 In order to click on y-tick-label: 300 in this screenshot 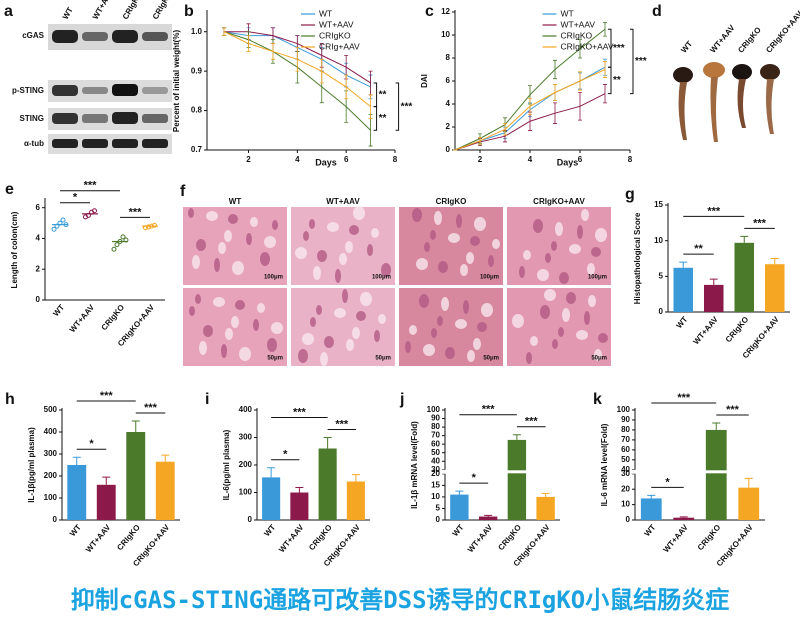, I will do `click(246, 437)`.